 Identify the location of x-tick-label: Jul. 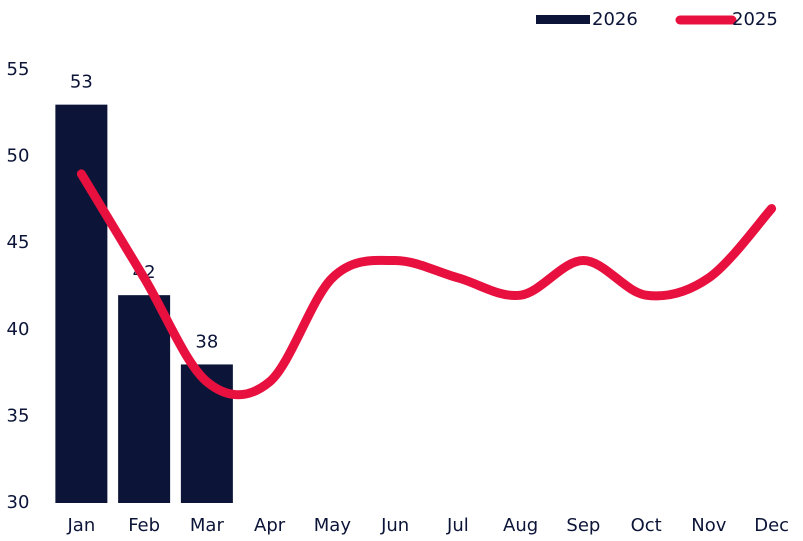
(457, 525).